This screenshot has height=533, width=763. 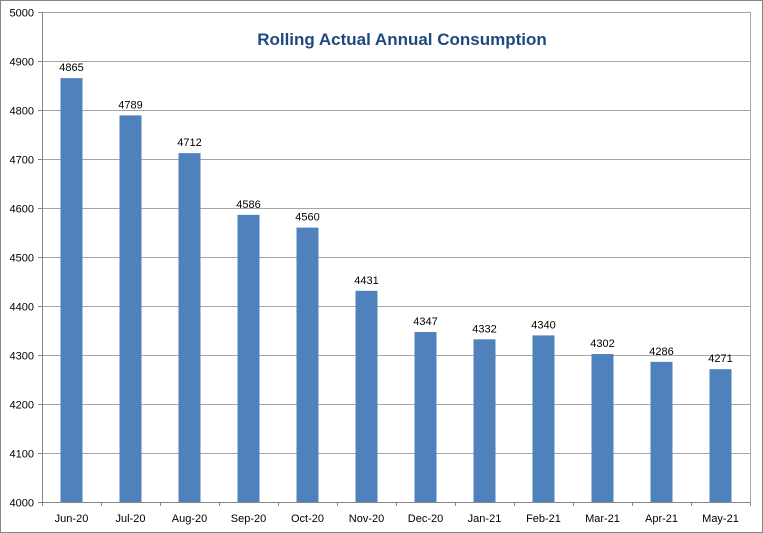 What do you see at coordinates (22, 406) in the screenshot?
I see `y-tick-label: 4200` at bounding box center [22, 406].